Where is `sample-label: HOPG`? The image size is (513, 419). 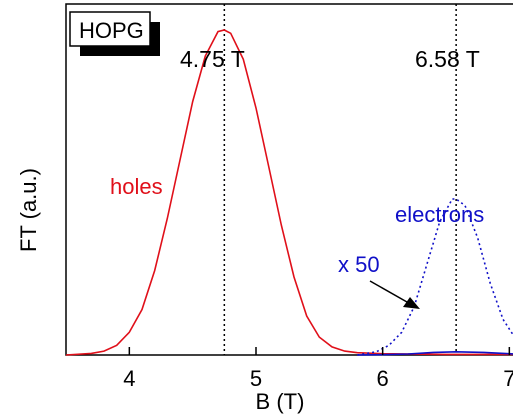
sample-label: HOPG is located at coordinates (111, 30).